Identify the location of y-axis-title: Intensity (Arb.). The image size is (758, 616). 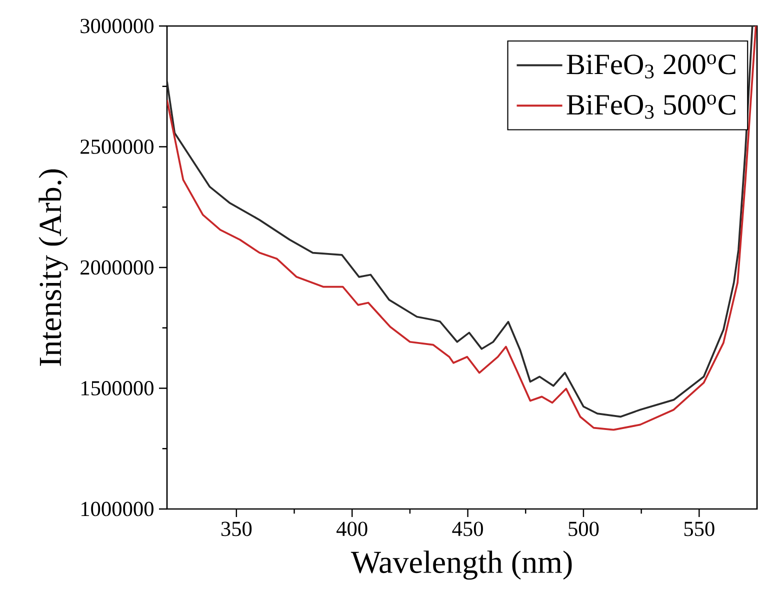
(53, 267).